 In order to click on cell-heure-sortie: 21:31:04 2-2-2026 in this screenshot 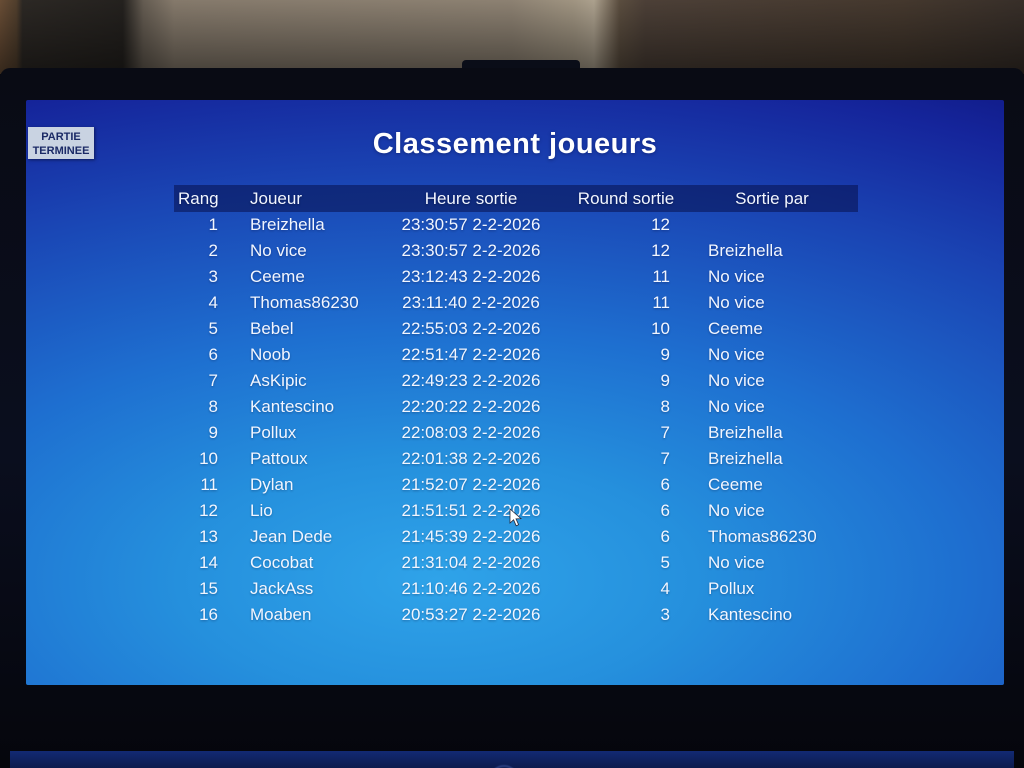, I will do `click(471, 562)`.